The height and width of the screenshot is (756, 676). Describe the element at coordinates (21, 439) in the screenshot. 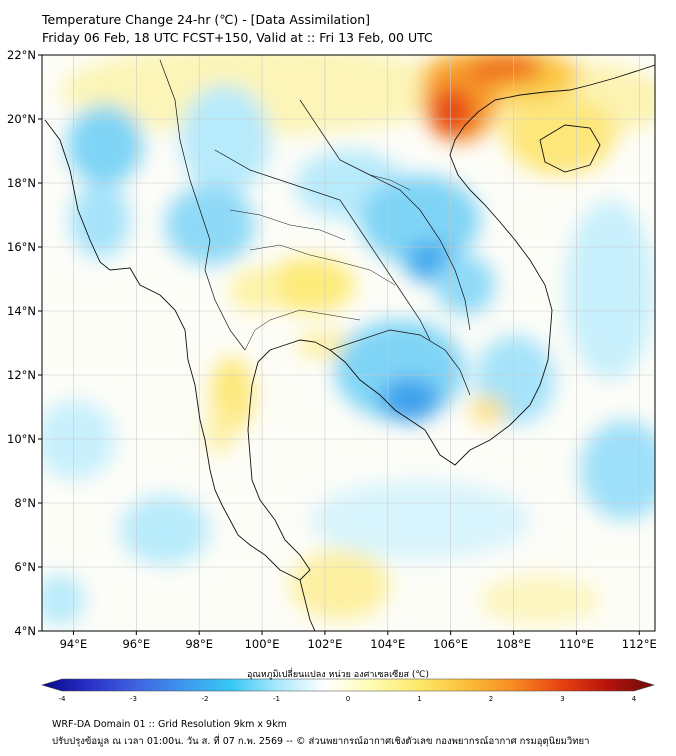

I see `lat-label: 10°N` at that location.